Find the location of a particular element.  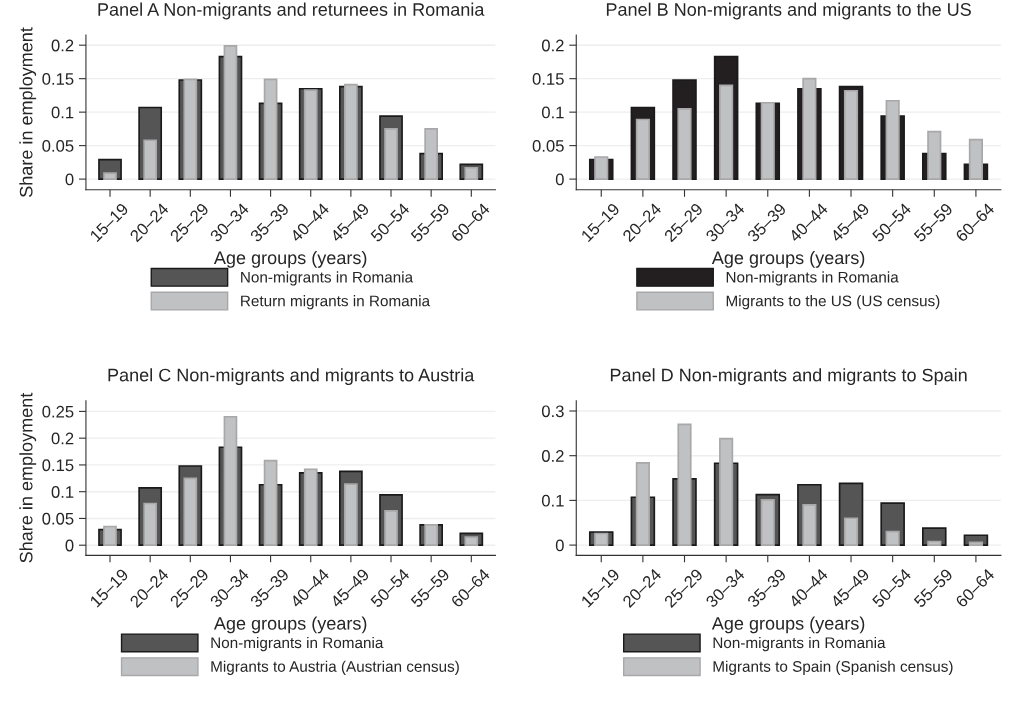

legend-label: Return migrants in Romania is located at coordinates (336, 302).